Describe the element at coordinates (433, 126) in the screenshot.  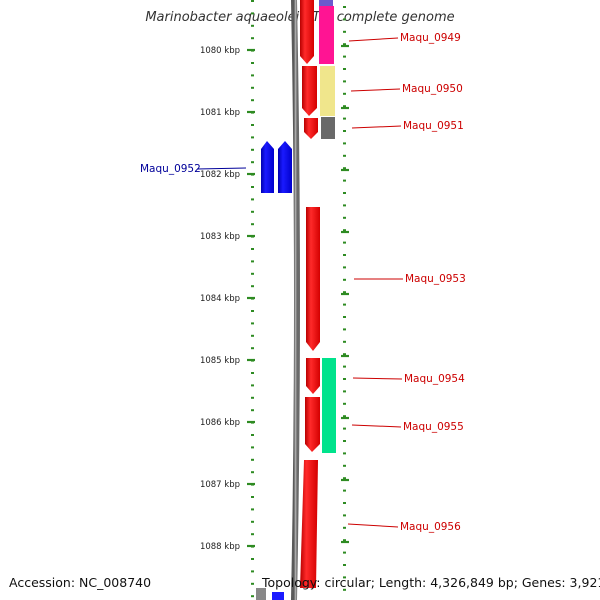
I see `gene-label-maqu-0951: Maqu_0951` at that location.